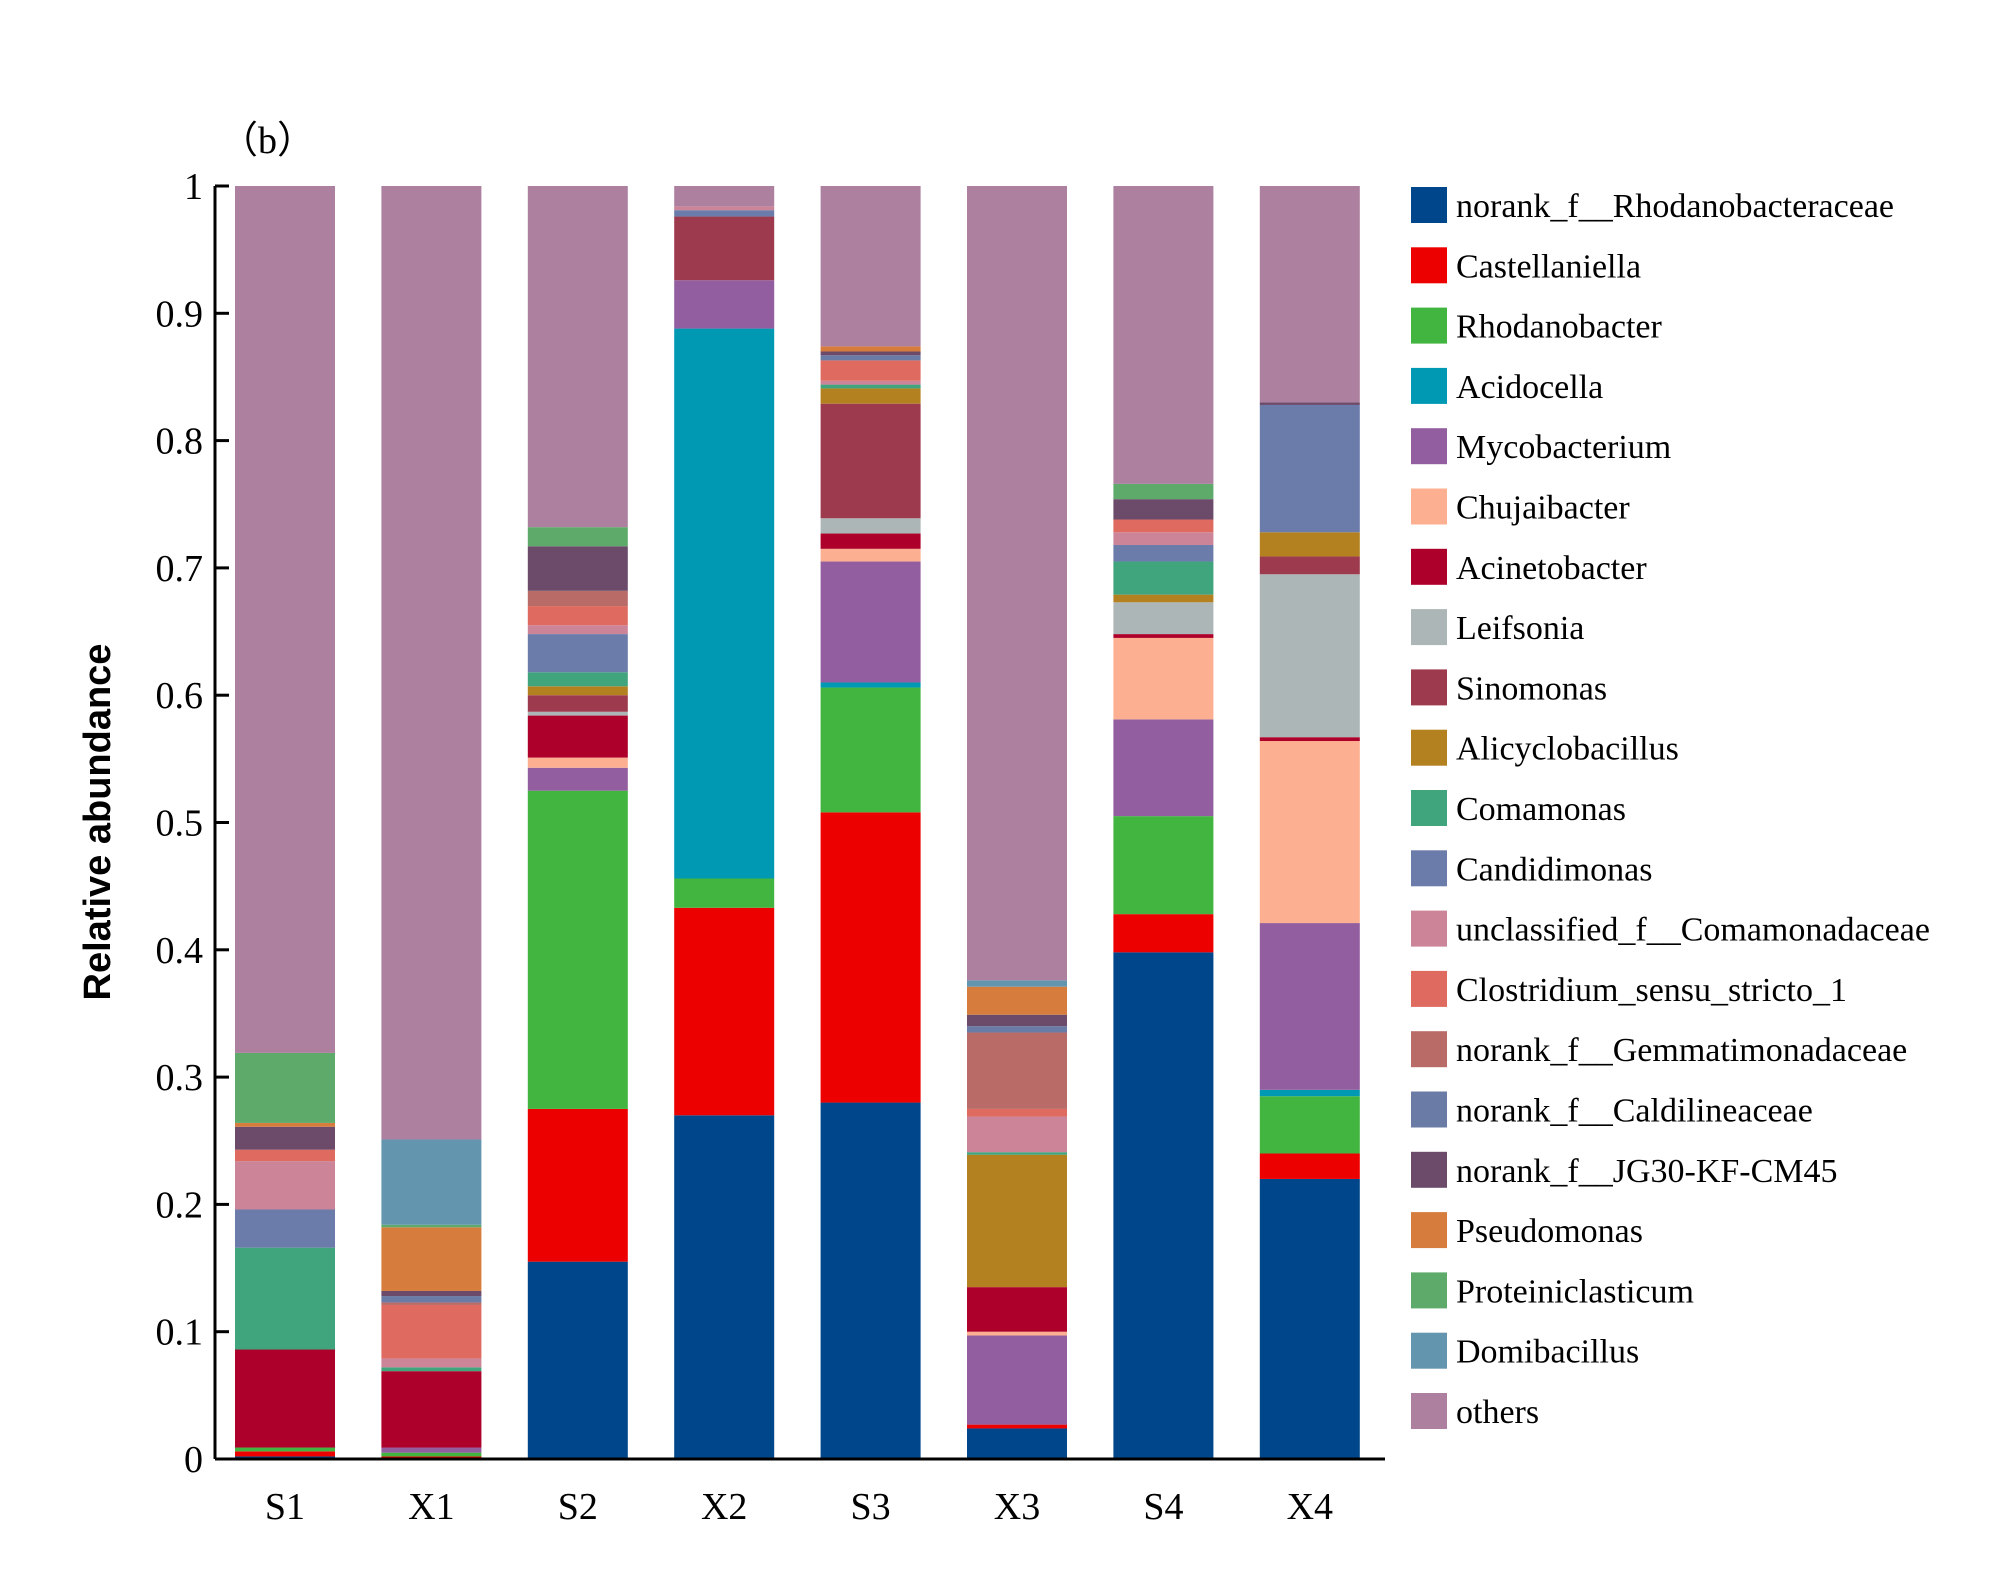  I want to click on legend-item: Acinetobacter, so click(1529, 567).